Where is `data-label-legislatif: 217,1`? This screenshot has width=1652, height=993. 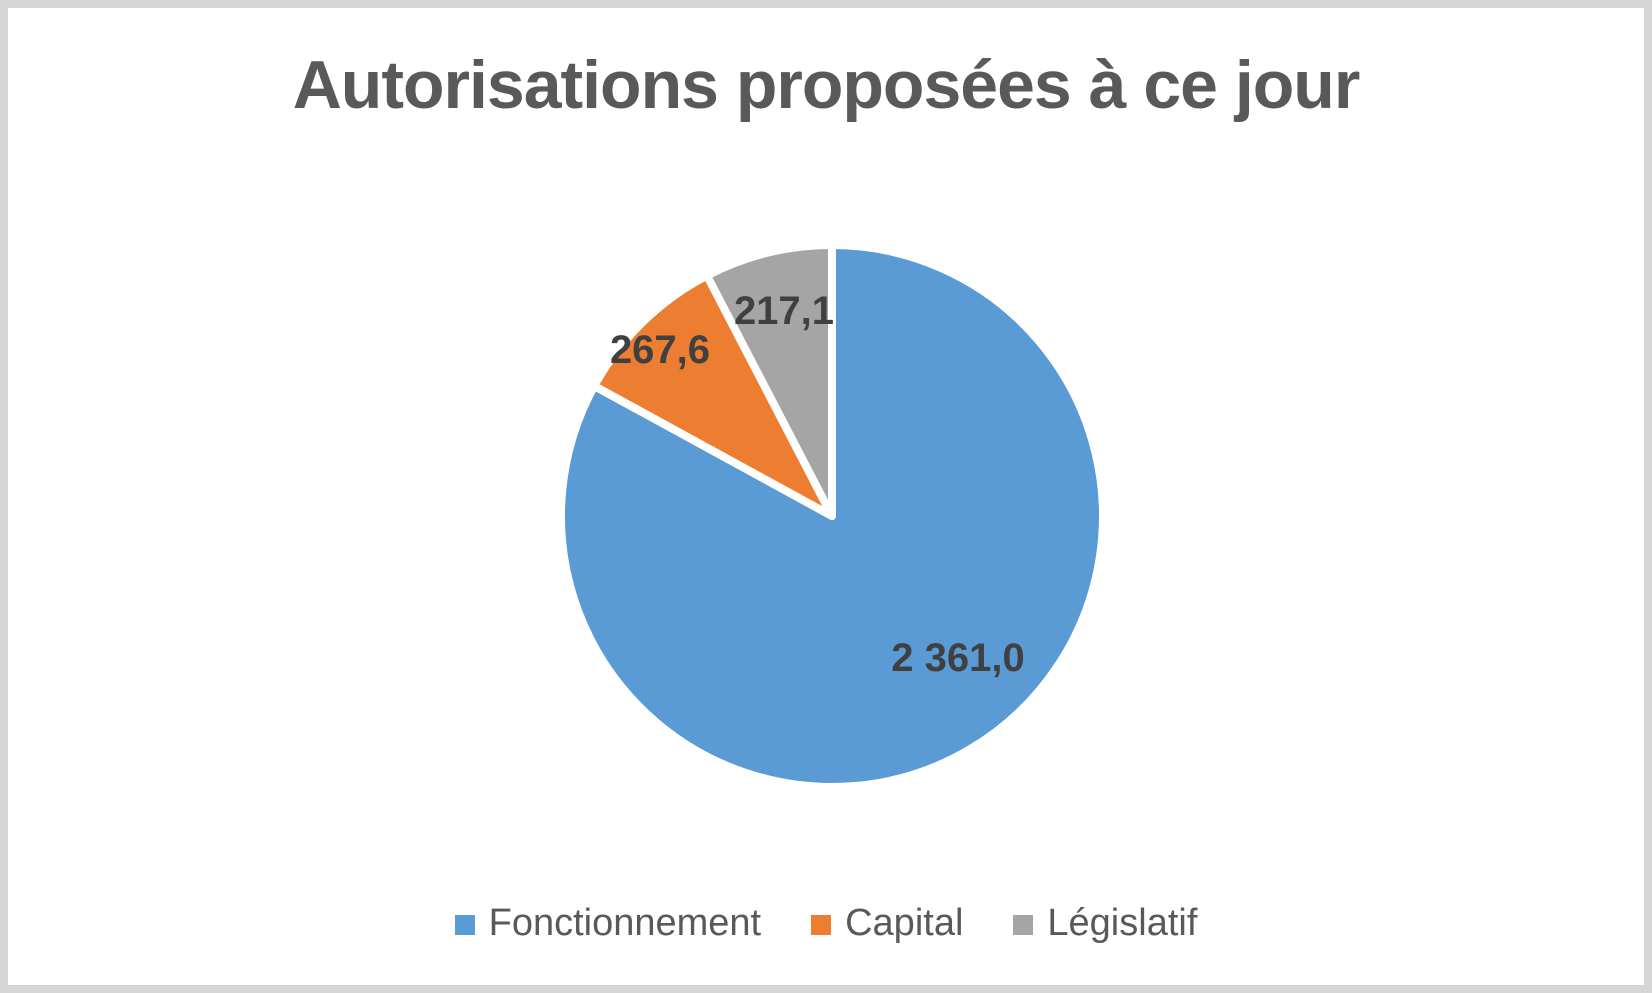 data-label-legislatif: 217,1 is located at coordinates (784, 311).